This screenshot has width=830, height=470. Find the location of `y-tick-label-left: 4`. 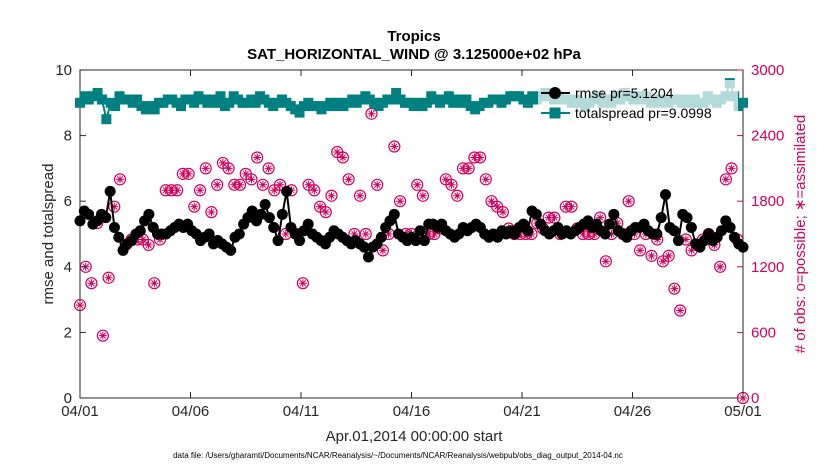

y-tick-label-left: 4 is located at coordinates (68, 267).